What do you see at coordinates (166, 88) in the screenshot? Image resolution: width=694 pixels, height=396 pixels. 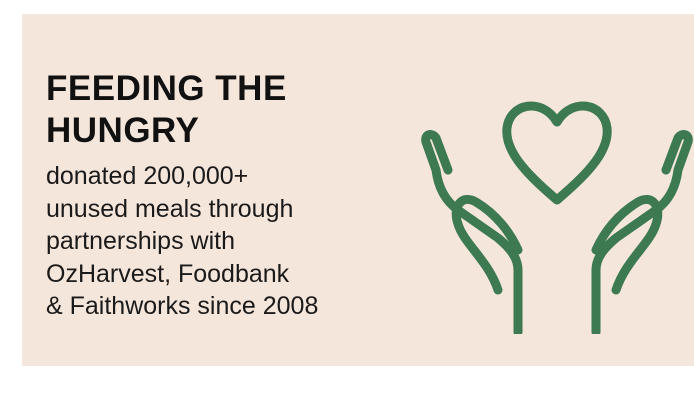 I see `card-title-line: FEEDING THE` at bounding box center [166, 88].